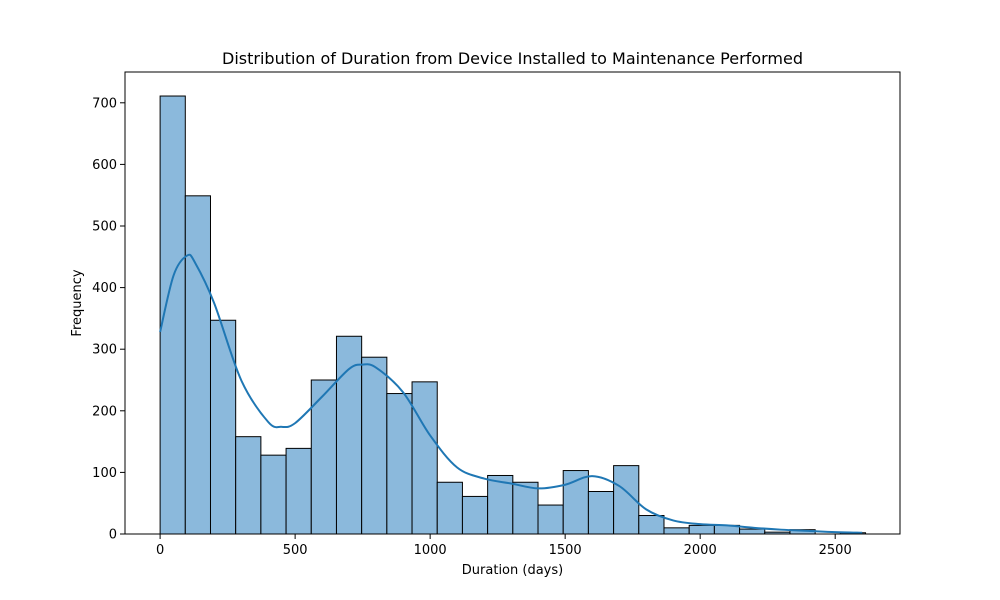 The height and width of the screenshot is (600, 1000). I want to click on x-tick-label: 2500, so click(835, 550).